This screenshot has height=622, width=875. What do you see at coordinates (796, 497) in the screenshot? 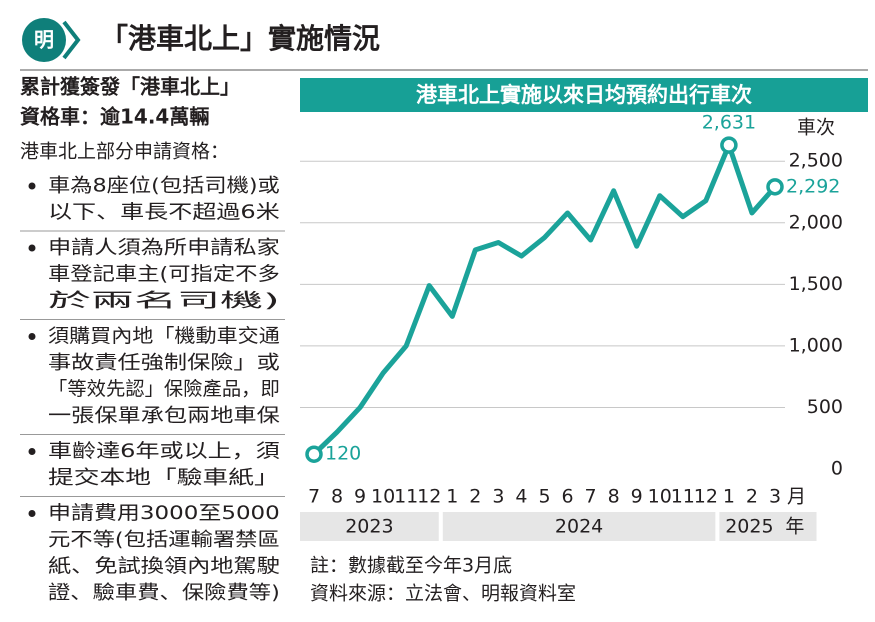
I see `x-unit: 月` at bounding box center [796, 497].